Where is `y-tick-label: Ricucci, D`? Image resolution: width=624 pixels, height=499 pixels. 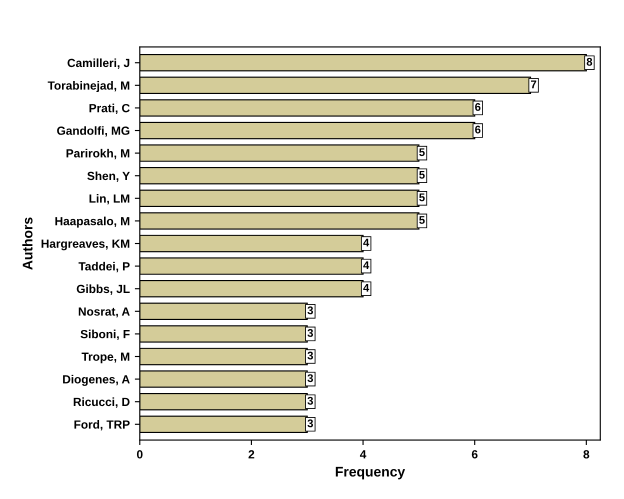
y-tick-label: Ricucci, D is located at coordinates (102, 402).